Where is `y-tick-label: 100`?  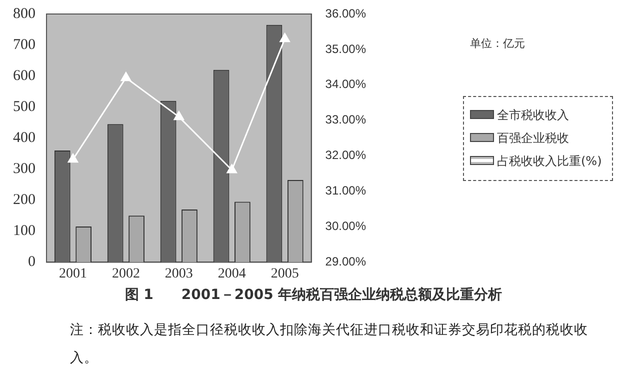 y-tick-label: 100 is located at coordinates (24, 231).